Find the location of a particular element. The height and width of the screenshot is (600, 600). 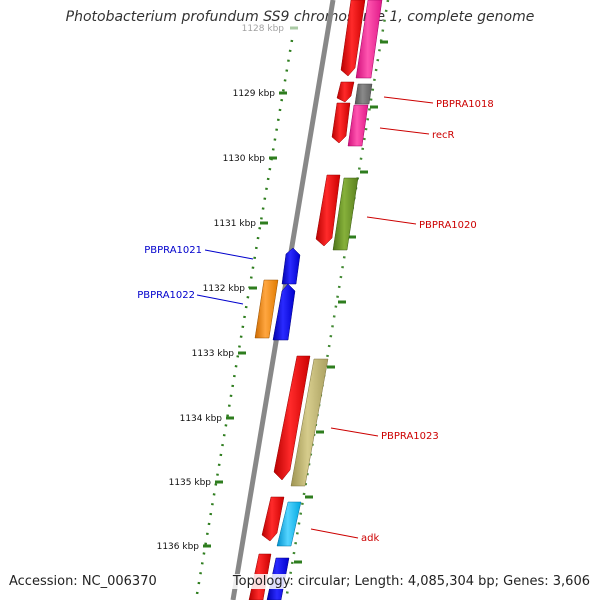

gene-label-pbpra1018: PBPRA1018 is located at coordinates (465, 104).